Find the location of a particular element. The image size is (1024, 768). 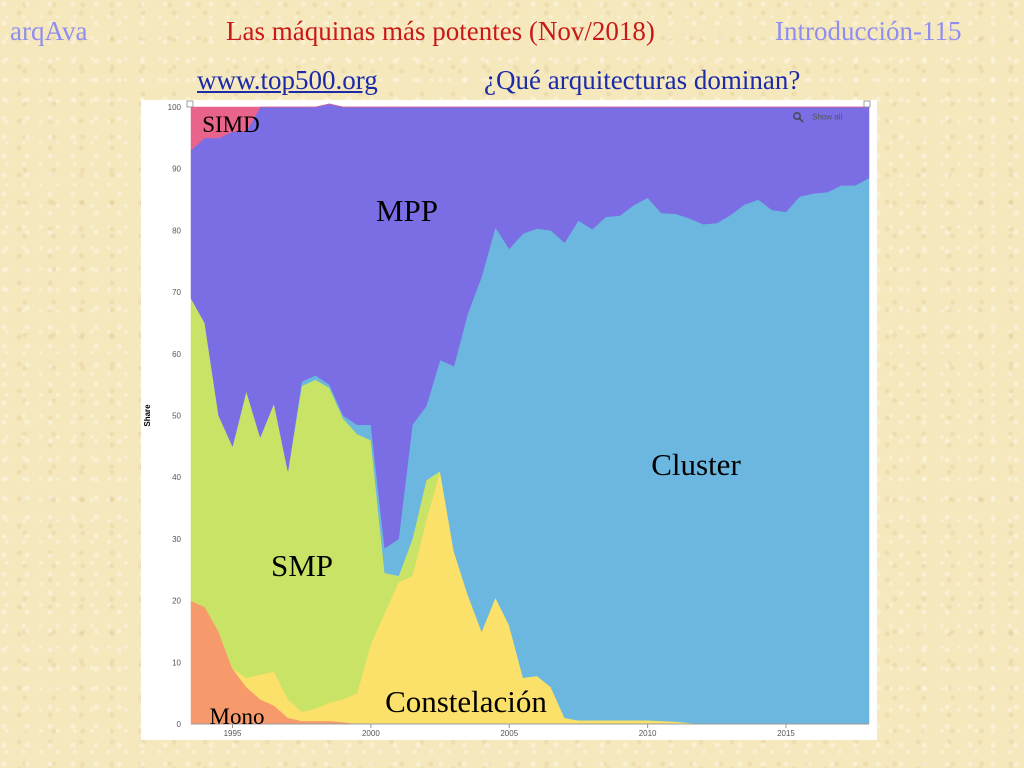

x-tick-label: 1995 is located at coordinates (233, 733).